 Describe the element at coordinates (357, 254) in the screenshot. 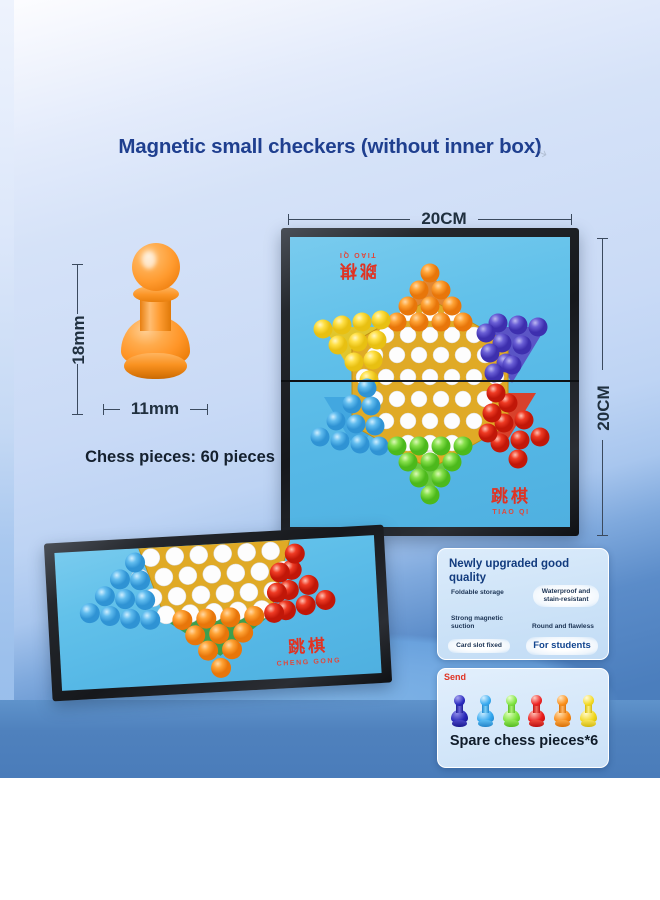

I see `brand-pinyin-top: TIAO QI` at that location.